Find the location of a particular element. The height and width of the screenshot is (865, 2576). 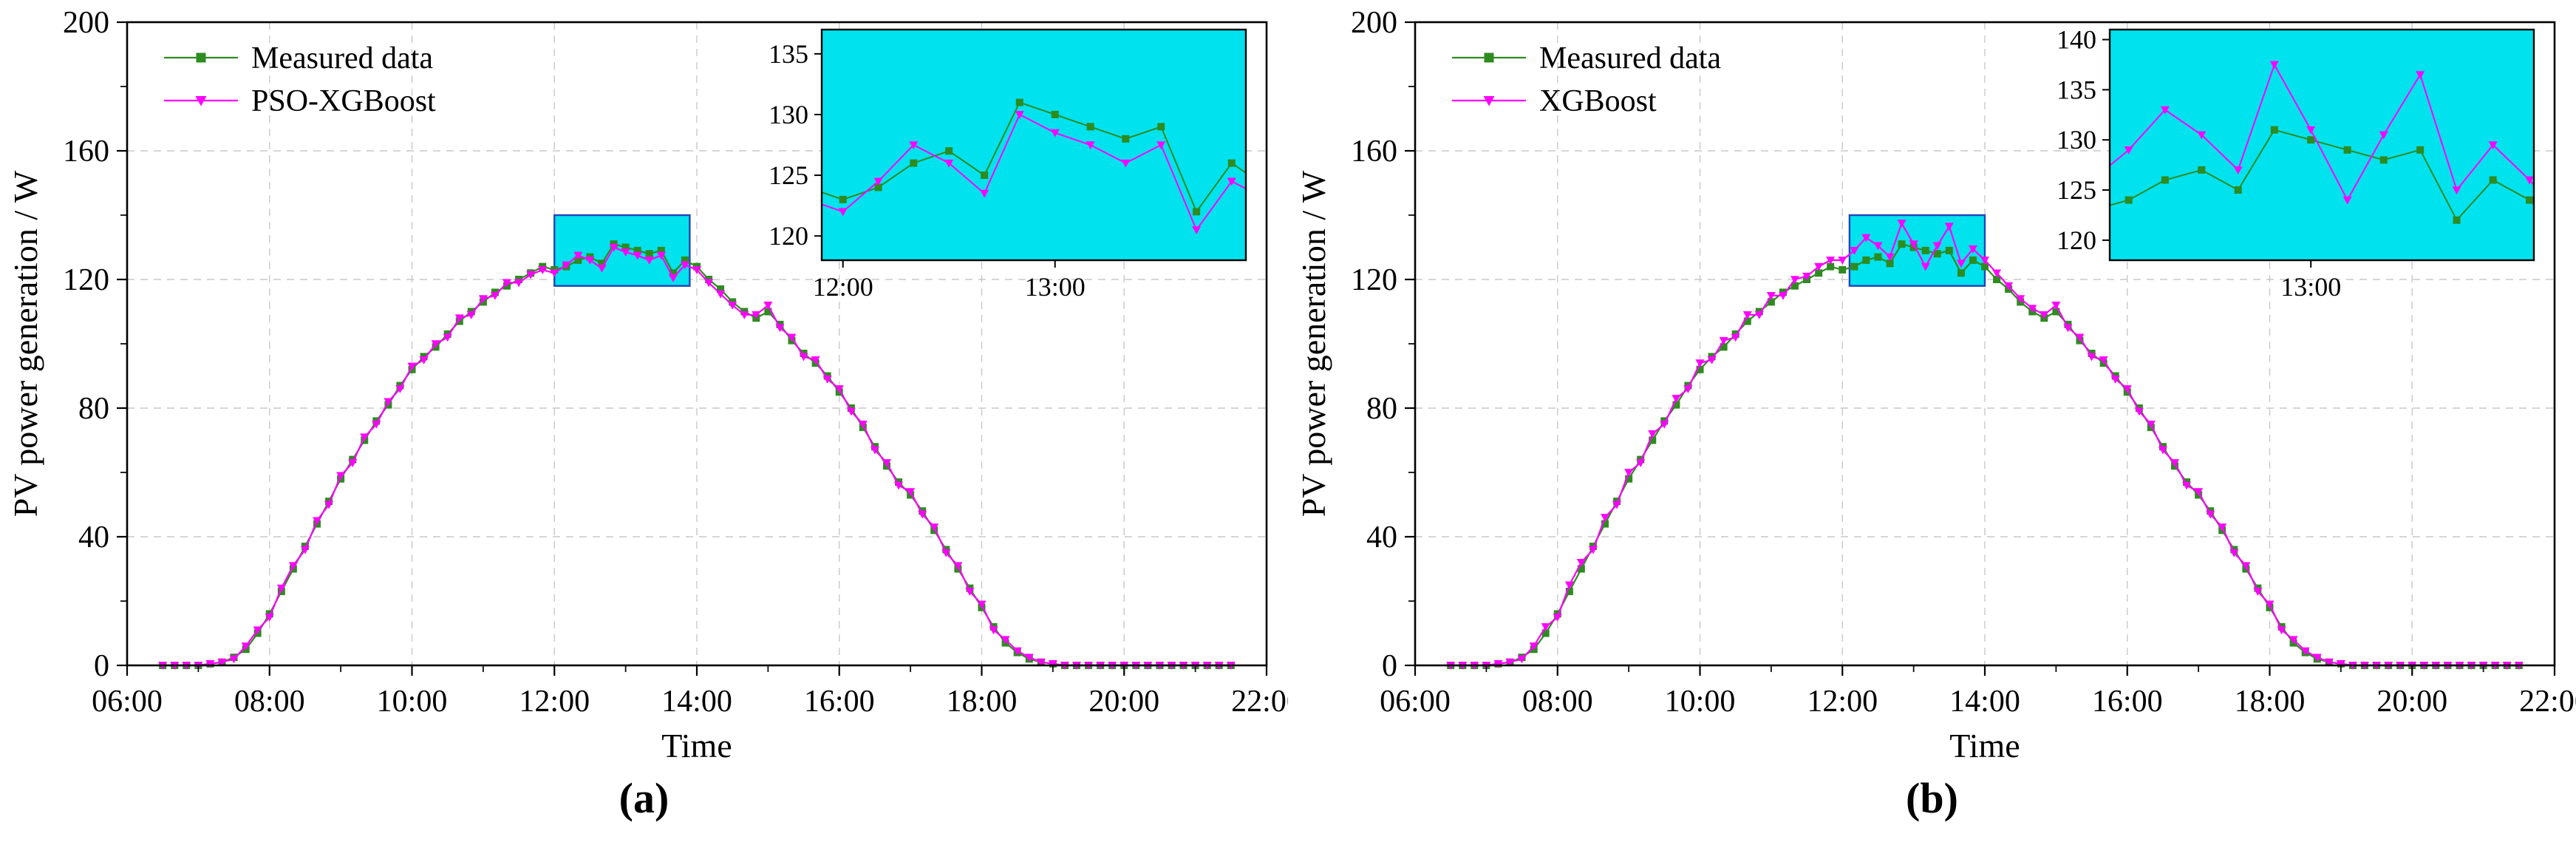

inset: 12:00 13:00 120 125 130 135 is located at coordinates (1008, 165).